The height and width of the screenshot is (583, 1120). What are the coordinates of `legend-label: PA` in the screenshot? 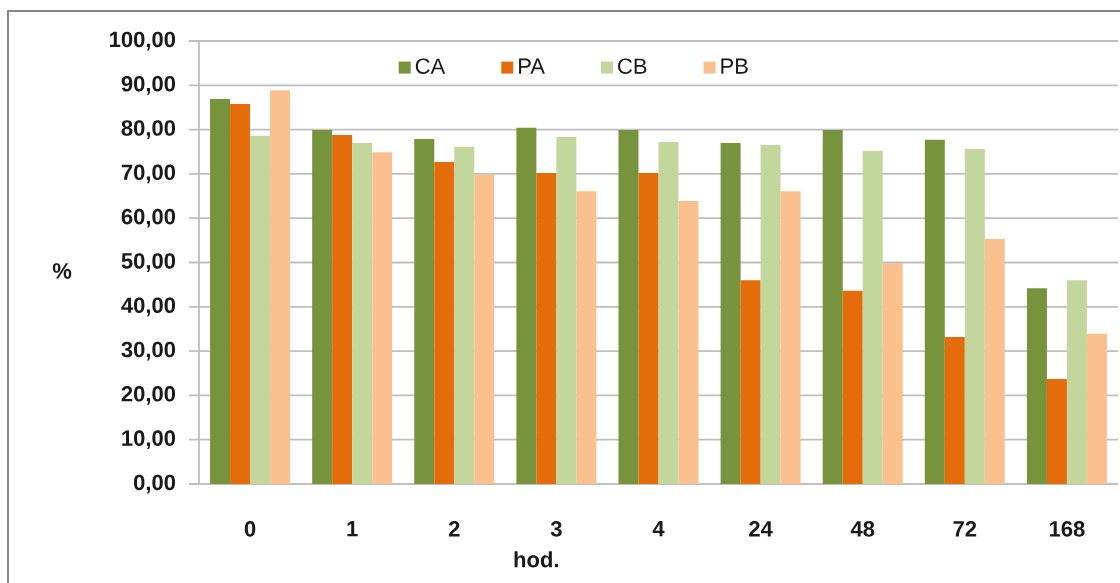 It's located at (532, 66).